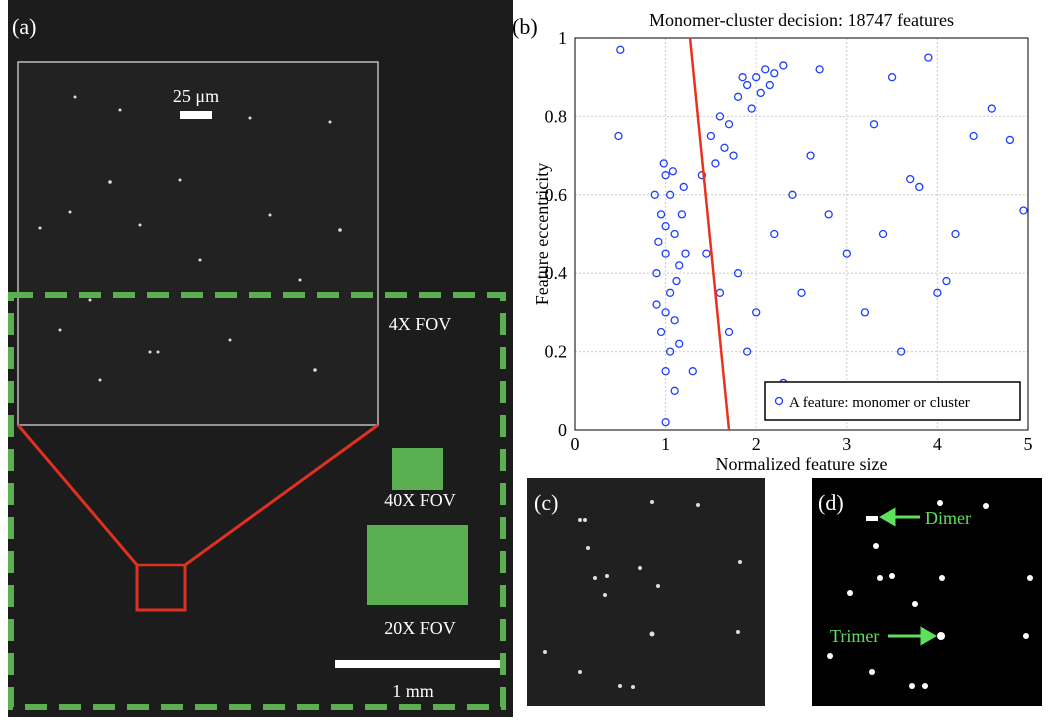  Describe the element at coordinates (196, 115) in the screenshot. I see `inset-scale-bar` at that location.